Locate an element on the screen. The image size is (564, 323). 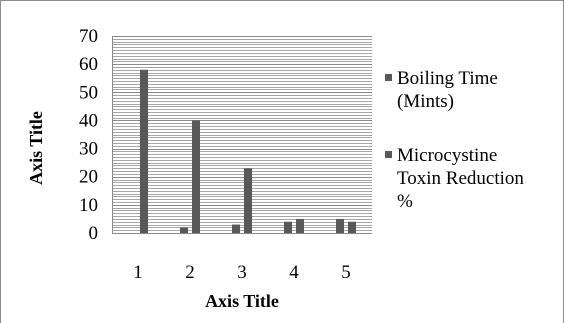
y-tick-label: 70 is located at coordinates (88, 36).